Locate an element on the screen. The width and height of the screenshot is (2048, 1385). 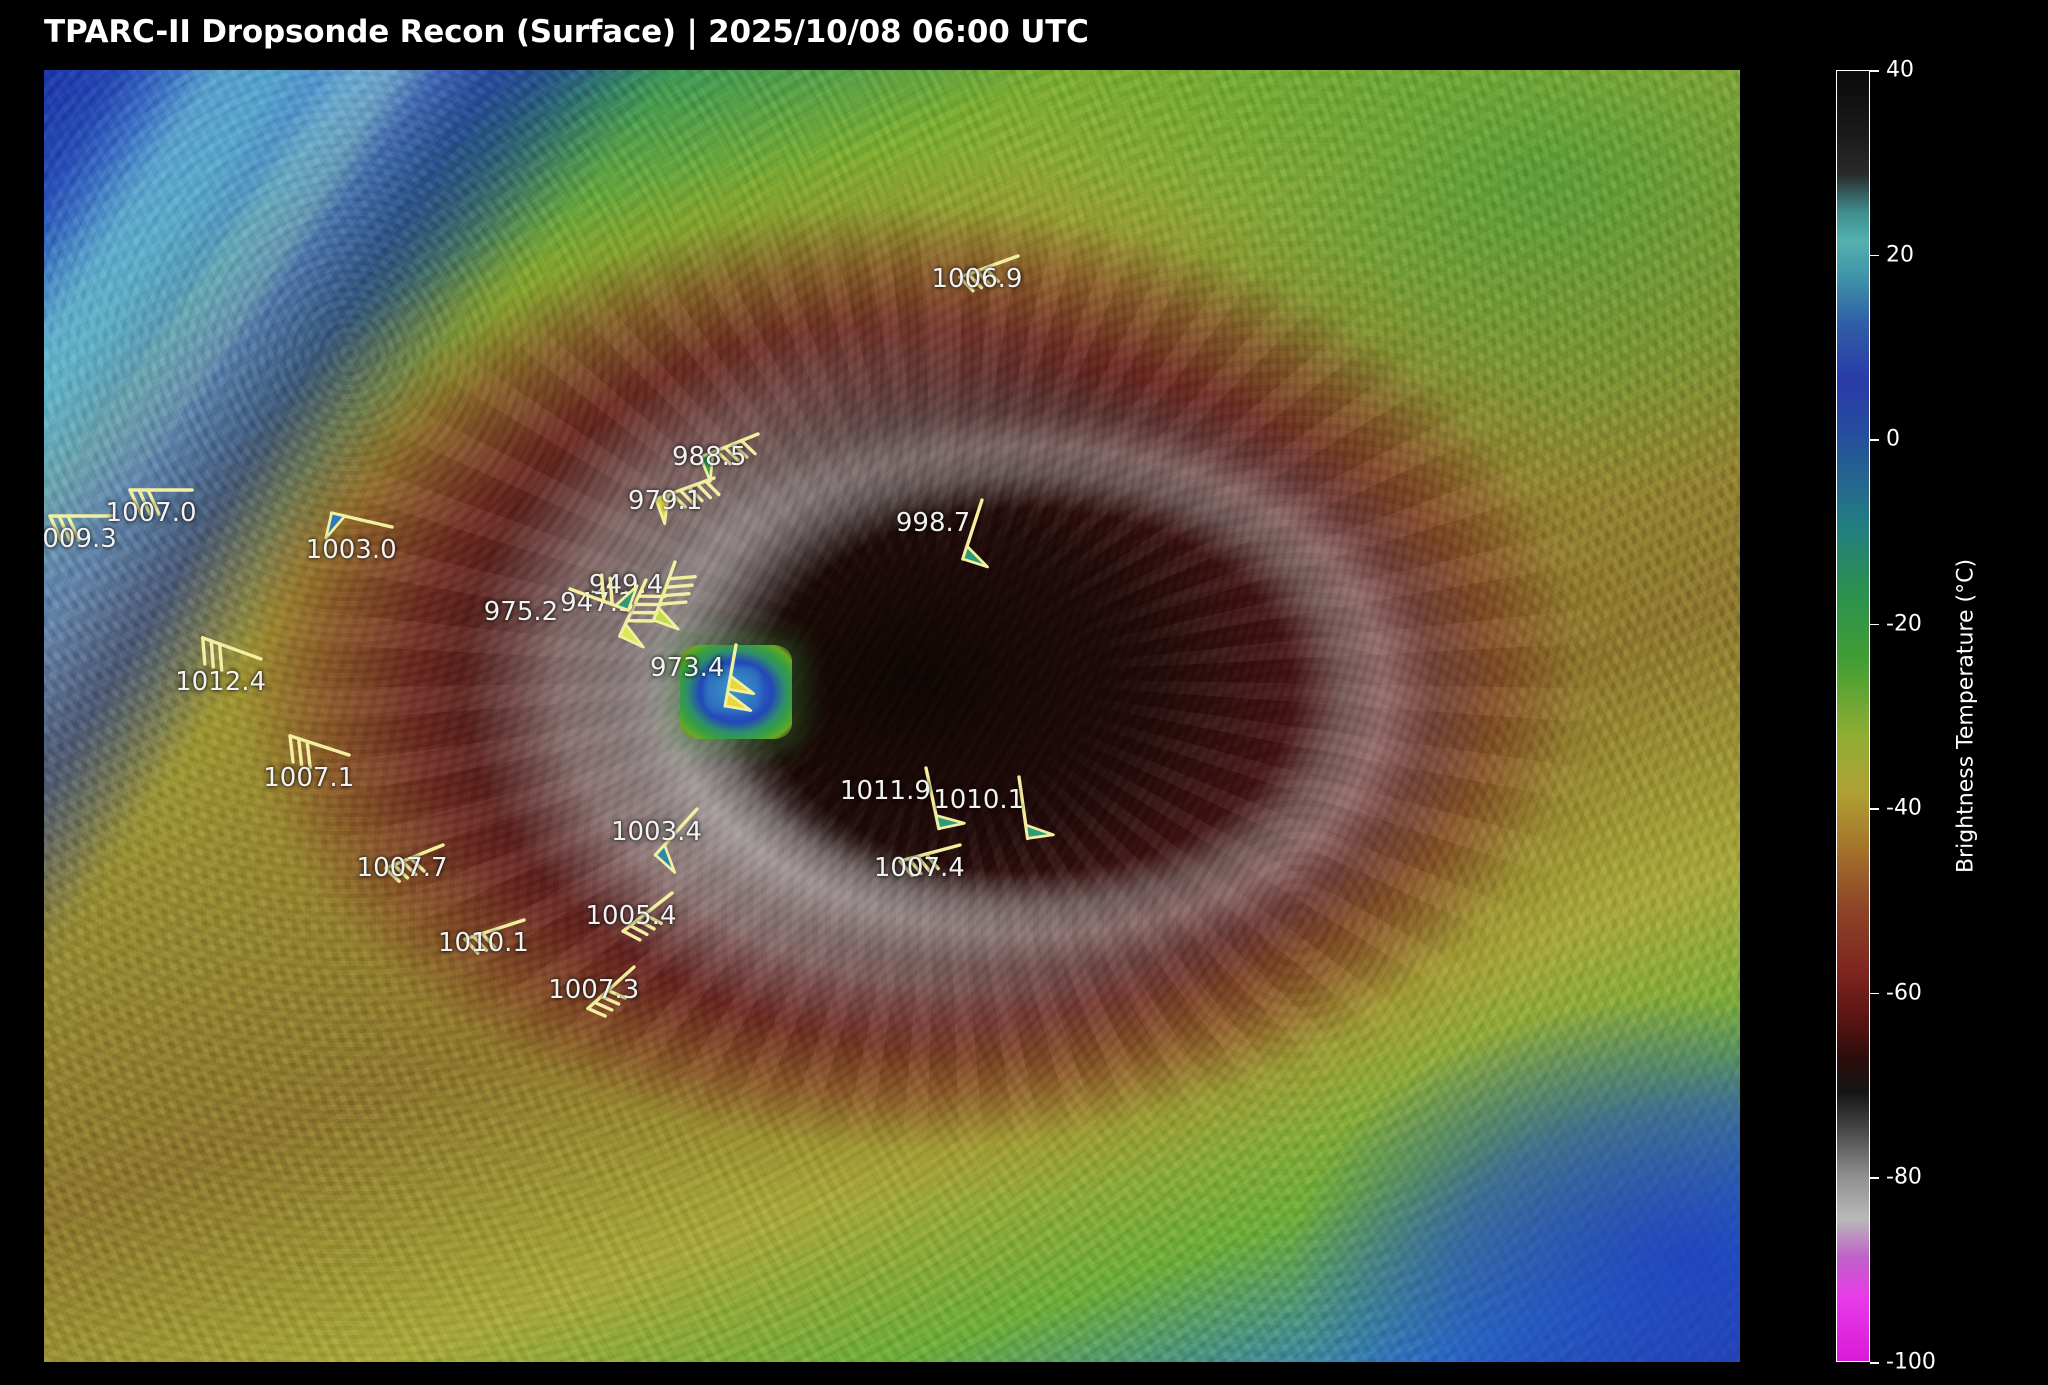
colorbar-tick-label: -100 is located at coordinates (1911, 1362).